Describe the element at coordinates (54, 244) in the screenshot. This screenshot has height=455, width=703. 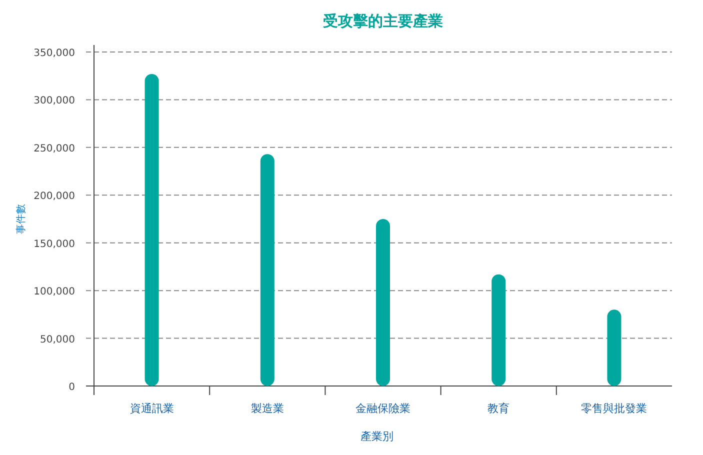
I see `y-tick-label: 150,000` at that location.